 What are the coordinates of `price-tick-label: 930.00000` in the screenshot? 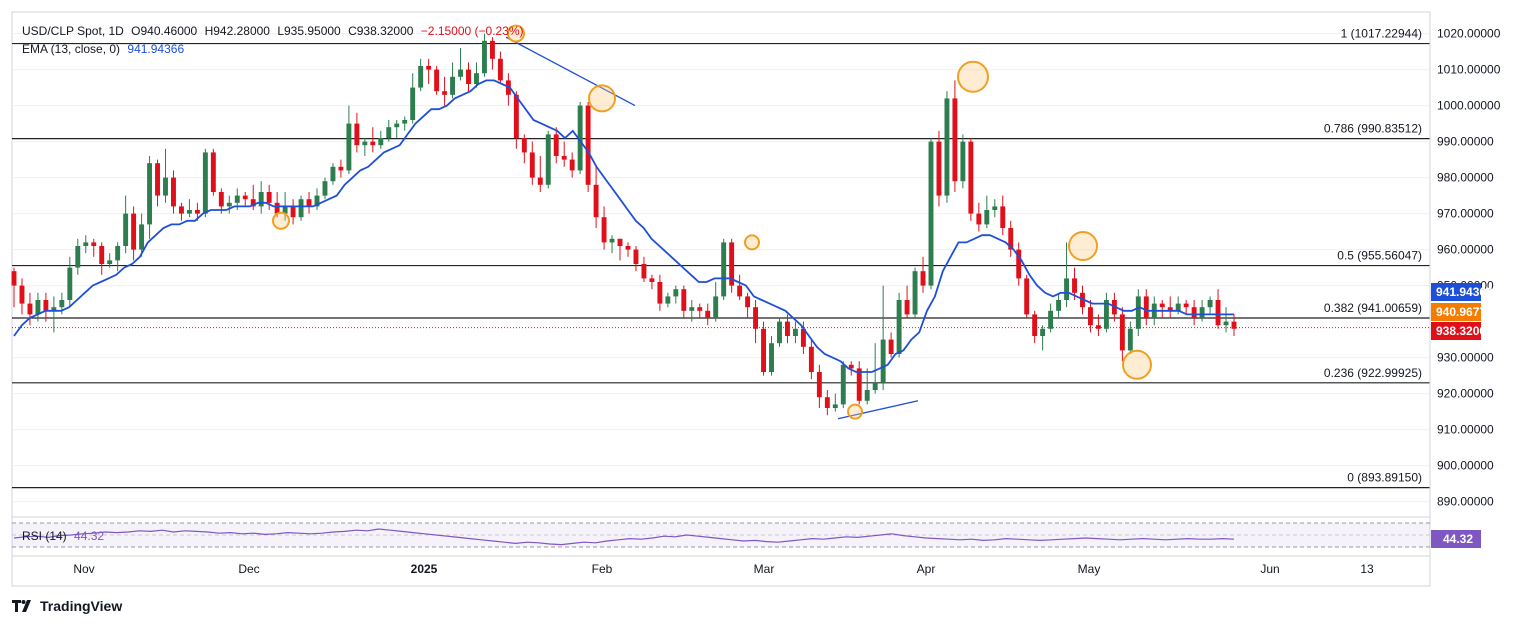 It's located at (1465, 358).